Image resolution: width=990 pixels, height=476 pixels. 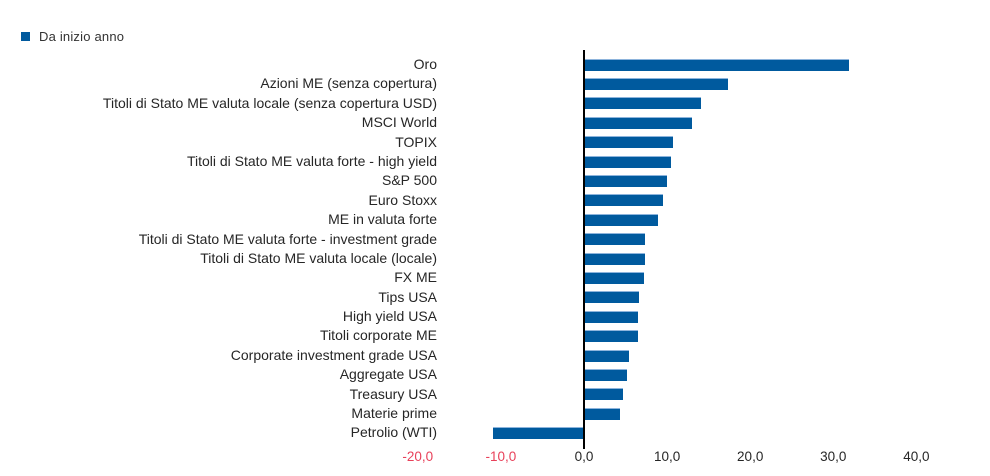 I want to click on category-label: Corporate investment grade USA, so click(x=333, y=354).